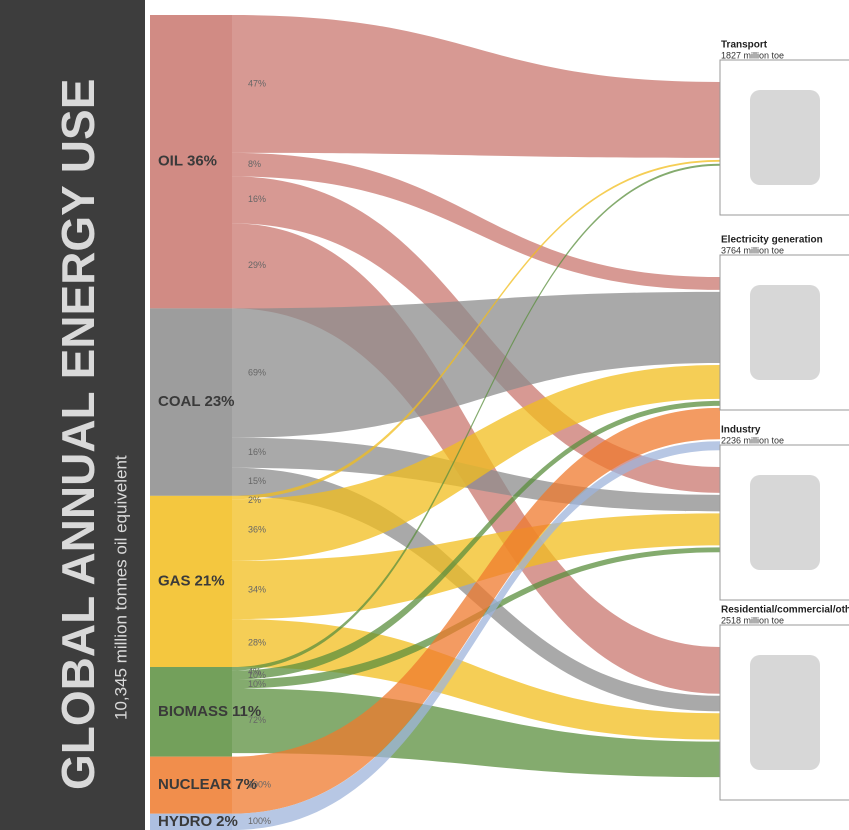 Image resolution: width=849 pixels, height=830 pixels. Describe the element at coordinates (752, 250) in the screenshot. I see `target-amount: 3764 million toe` at that location.